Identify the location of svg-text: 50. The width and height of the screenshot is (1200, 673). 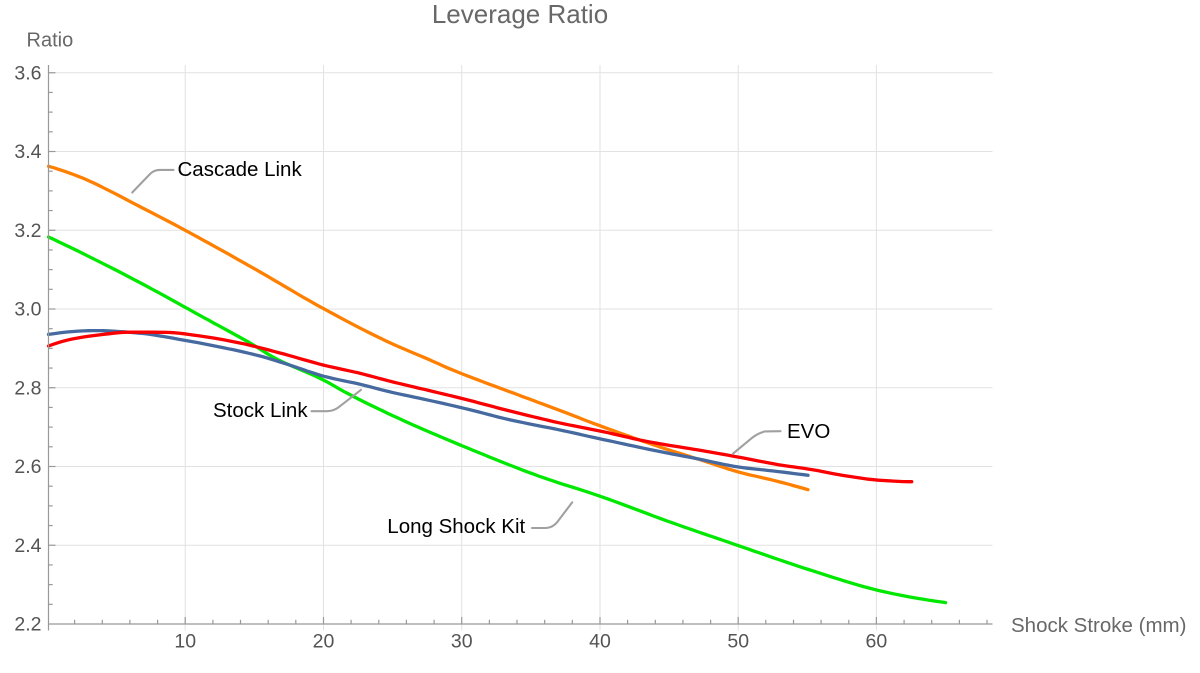
(738, 642).